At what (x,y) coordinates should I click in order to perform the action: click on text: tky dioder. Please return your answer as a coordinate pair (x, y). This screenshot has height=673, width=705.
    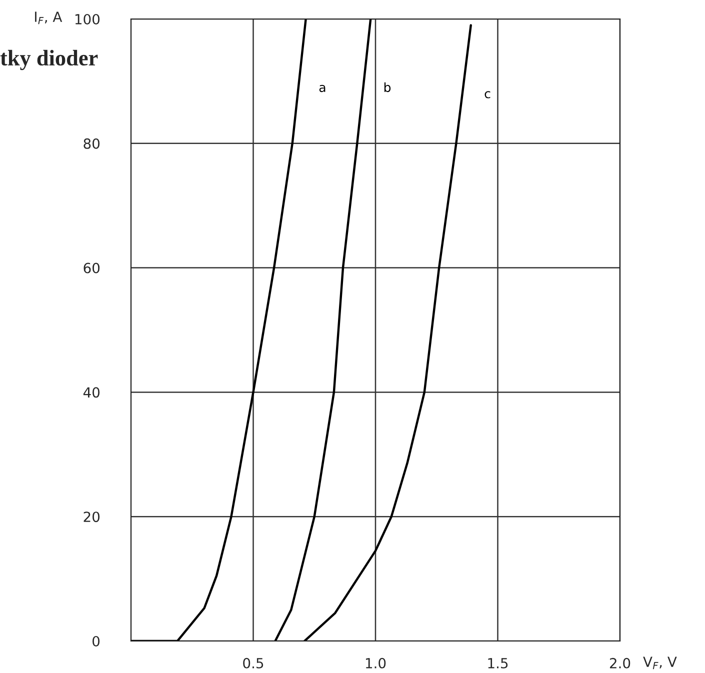
    Looking at the image, I should click on (49, 60).